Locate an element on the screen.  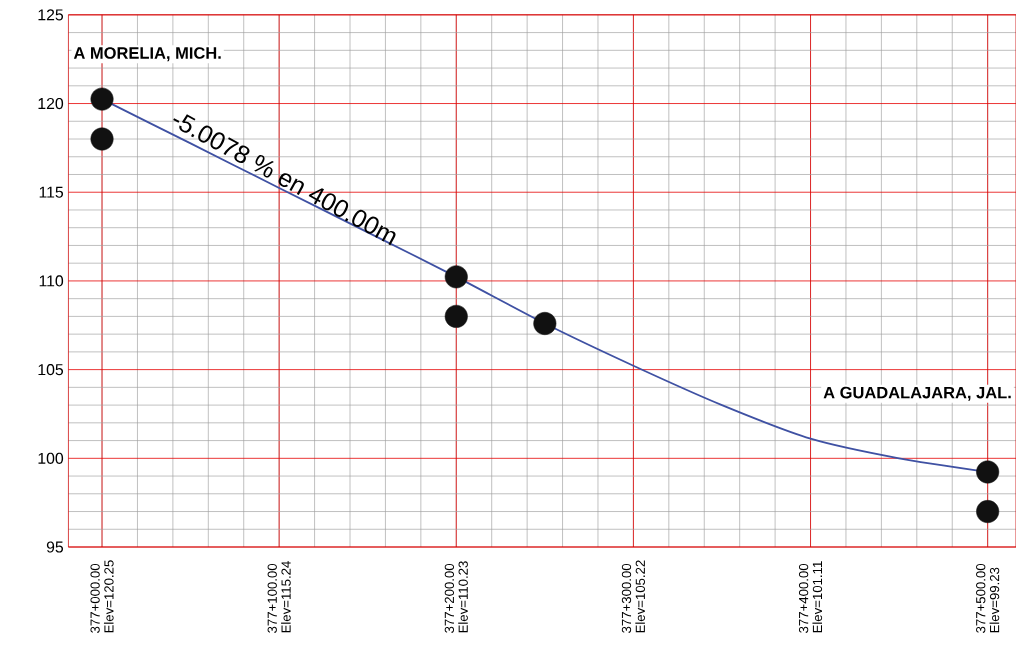
x-tick-label: 377+300.00 Elev=105.22 is located at coordinates (633, 597).